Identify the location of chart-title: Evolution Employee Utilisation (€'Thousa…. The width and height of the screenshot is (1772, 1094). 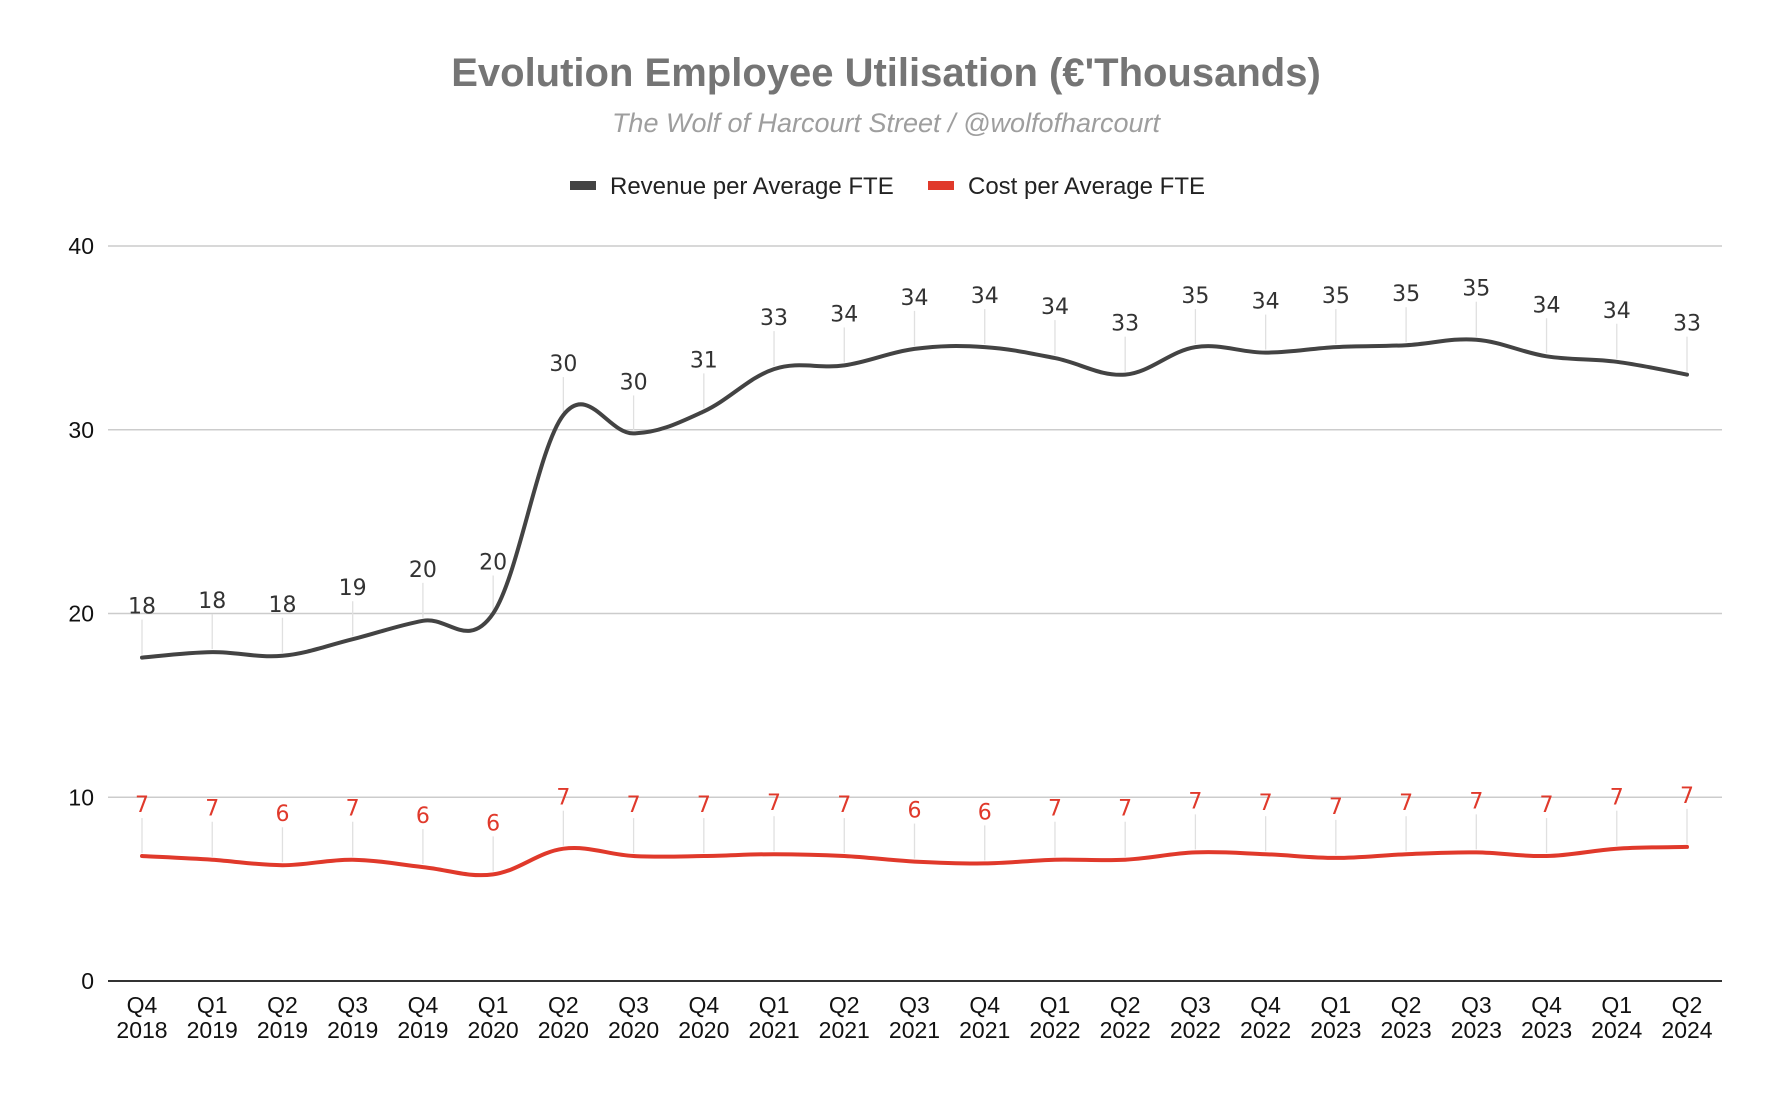
(886, 73).